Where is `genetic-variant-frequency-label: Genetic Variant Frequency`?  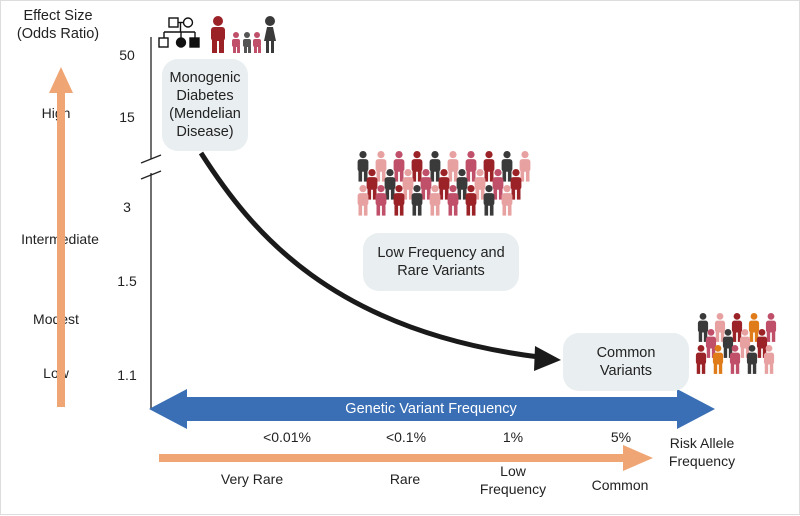 genetic-variant-frequency-label: Genetic Variant Frequency is located at coordinates (431, 409).